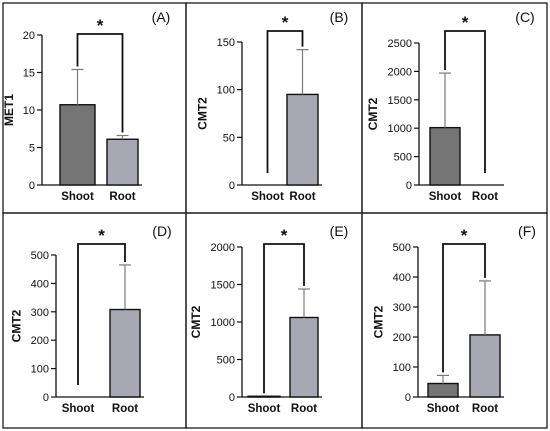  I want to click on panel-label: (D), so click(161, 231).